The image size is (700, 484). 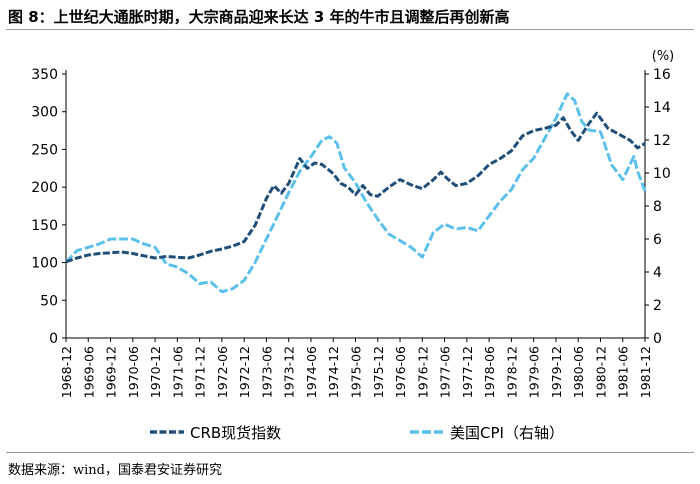 I want to click on x-tick-label: 1974-06, so click(x=311, y=372).